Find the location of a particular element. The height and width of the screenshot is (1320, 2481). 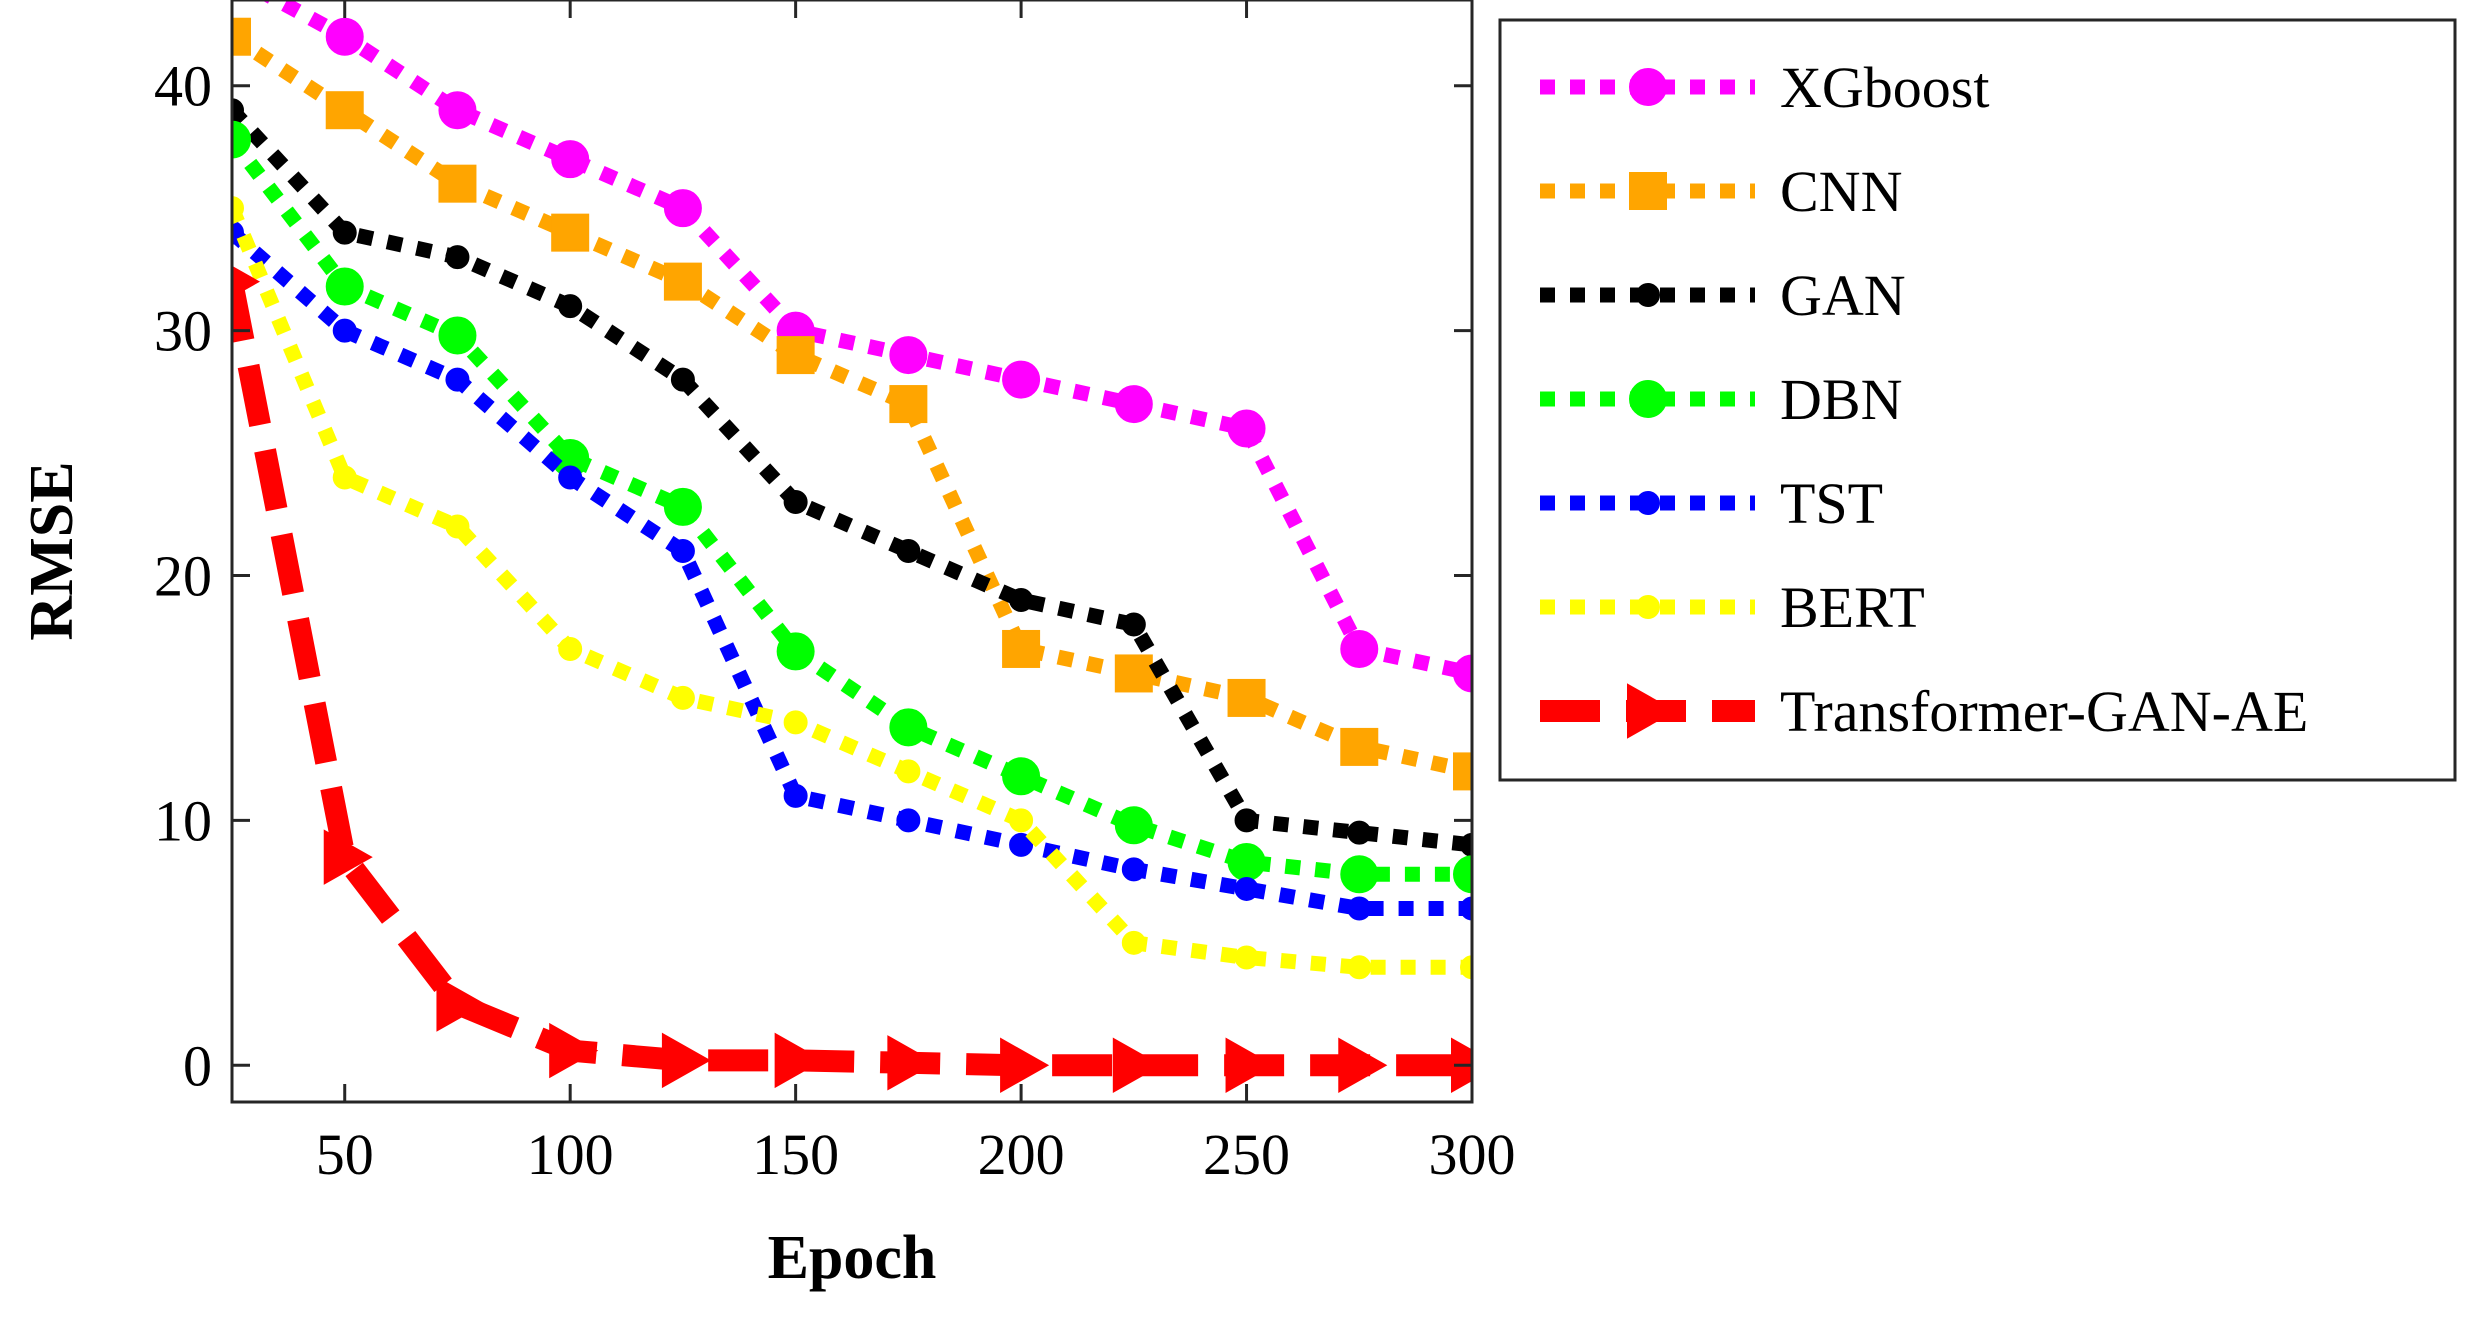

legend-item-transformer-gan-ae: Transformer-GAN-AE is located at coordinates (1924, 711).